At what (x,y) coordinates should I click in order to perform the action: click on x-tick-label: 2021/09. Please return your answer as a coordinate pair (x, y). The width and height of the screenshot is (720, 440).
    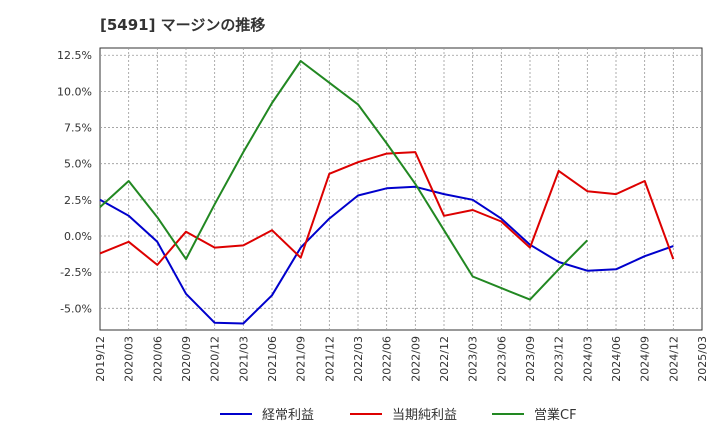
    Looking at the image, I should click on (301, 359).